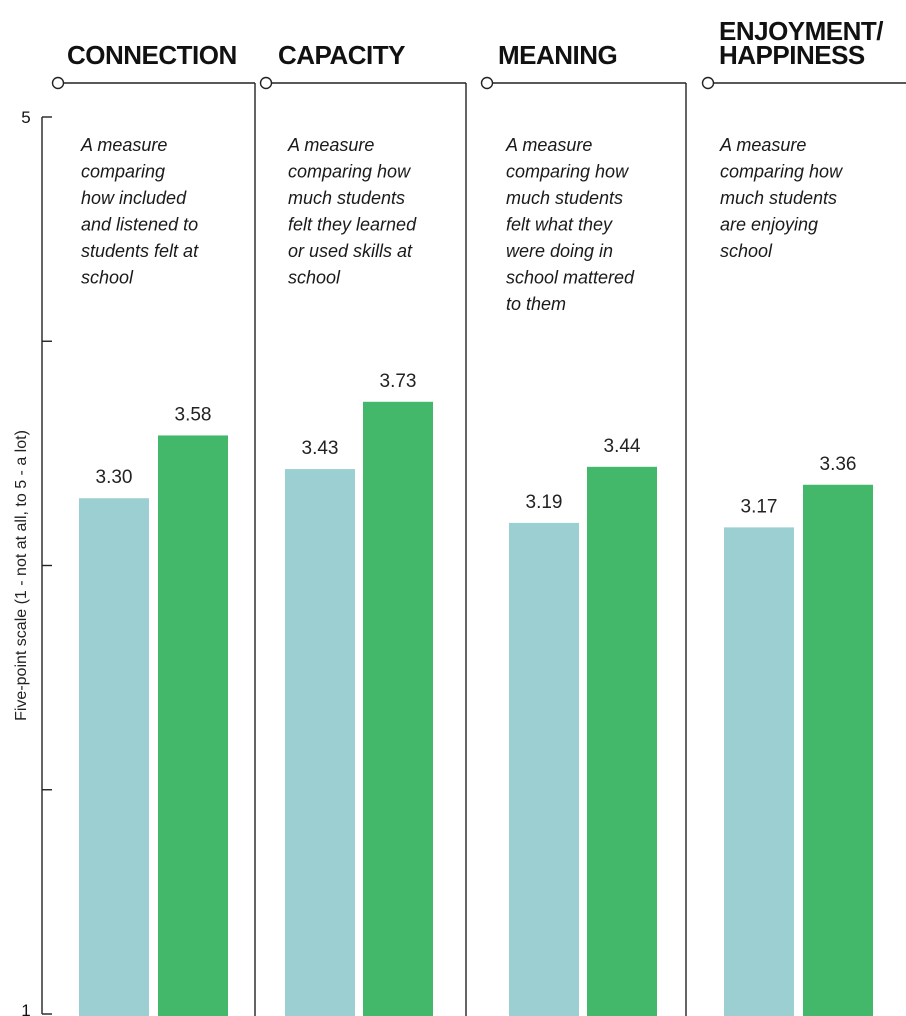 This screenshot has height=1016, width=906. I want to click on data-label-capacity-b: 3.73, so click(398, 381).